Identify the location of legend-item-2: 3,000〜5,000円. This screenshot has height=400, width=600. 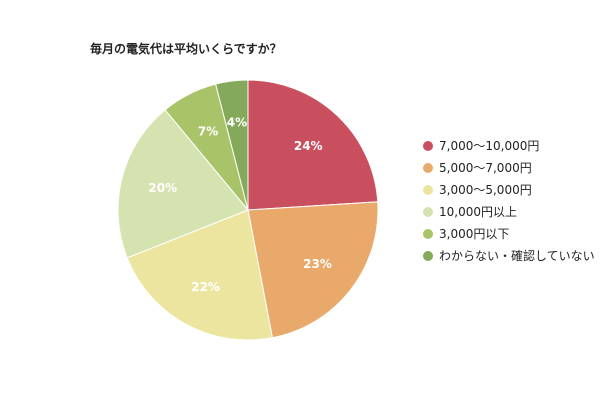
(510, 190).